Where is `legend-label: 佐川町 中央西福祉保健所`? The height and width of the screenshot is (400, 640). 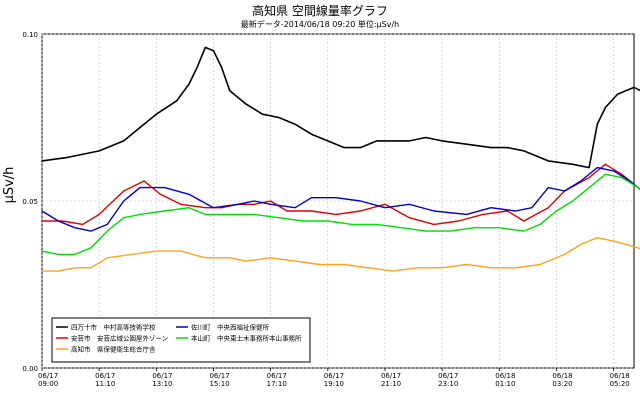
legend-label: 佐川町 中央西福祉保健所 is located at coordinates (230, 327).